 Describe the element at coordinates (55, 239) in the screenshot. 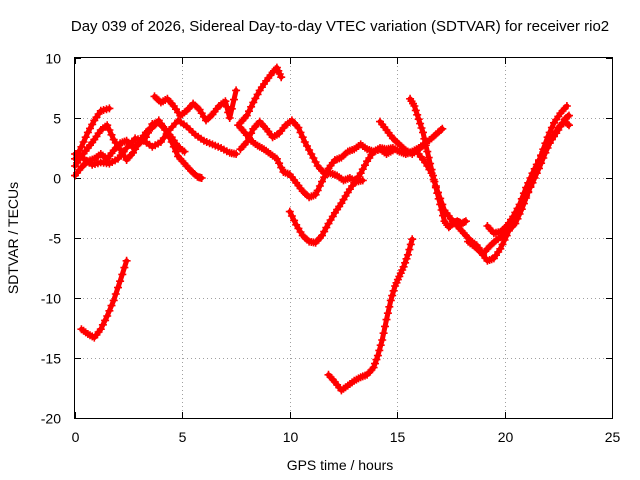

I see `y-tick-label: -5` at that location.